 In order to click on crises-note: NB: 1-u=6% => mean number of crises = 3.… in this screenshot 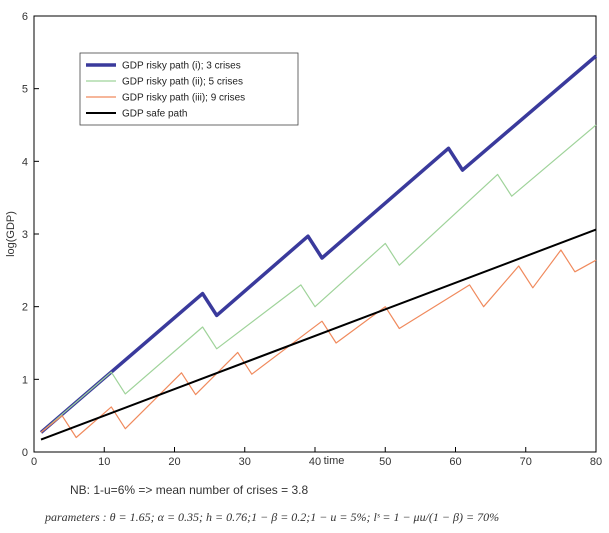, I will do `click(189, 490)`.